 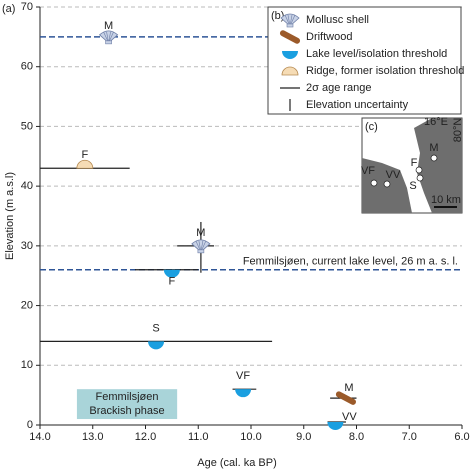 I want to click on map-label: (c), so click(x=371, y=127).